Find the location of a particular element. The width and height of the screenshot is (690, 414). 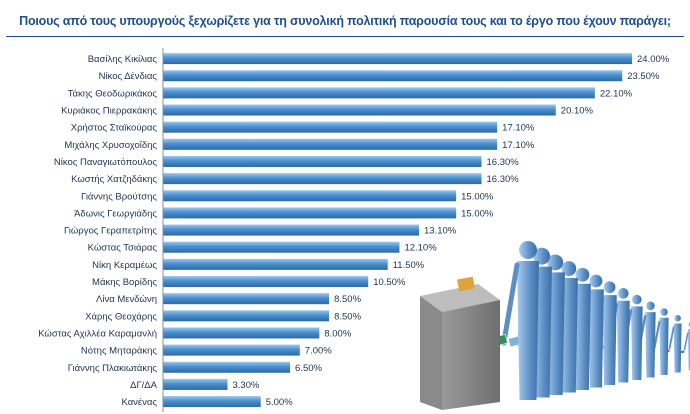

category-label: Νότης Μηταράκης is located at coordinates (119, 351).